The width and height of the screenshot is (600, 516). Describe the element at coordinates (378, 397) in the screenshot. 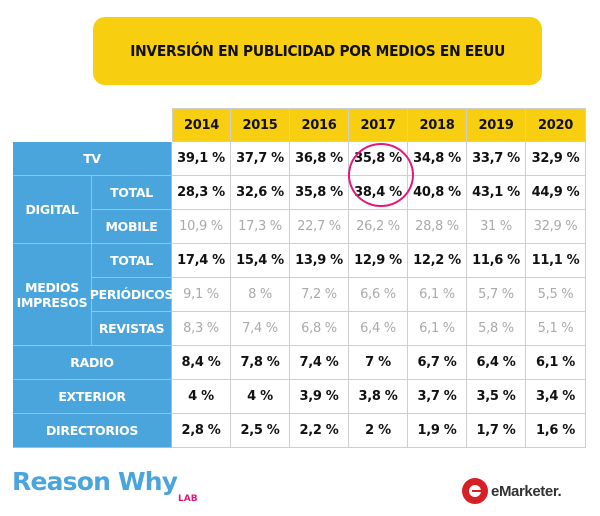

I see `value-cell: 3,8 %` at that location.